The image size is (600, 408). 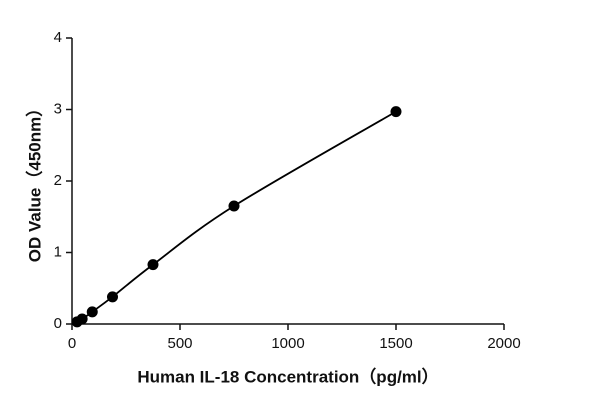 I want to click on y-tick-label: 0, so click(x=58, y=323).